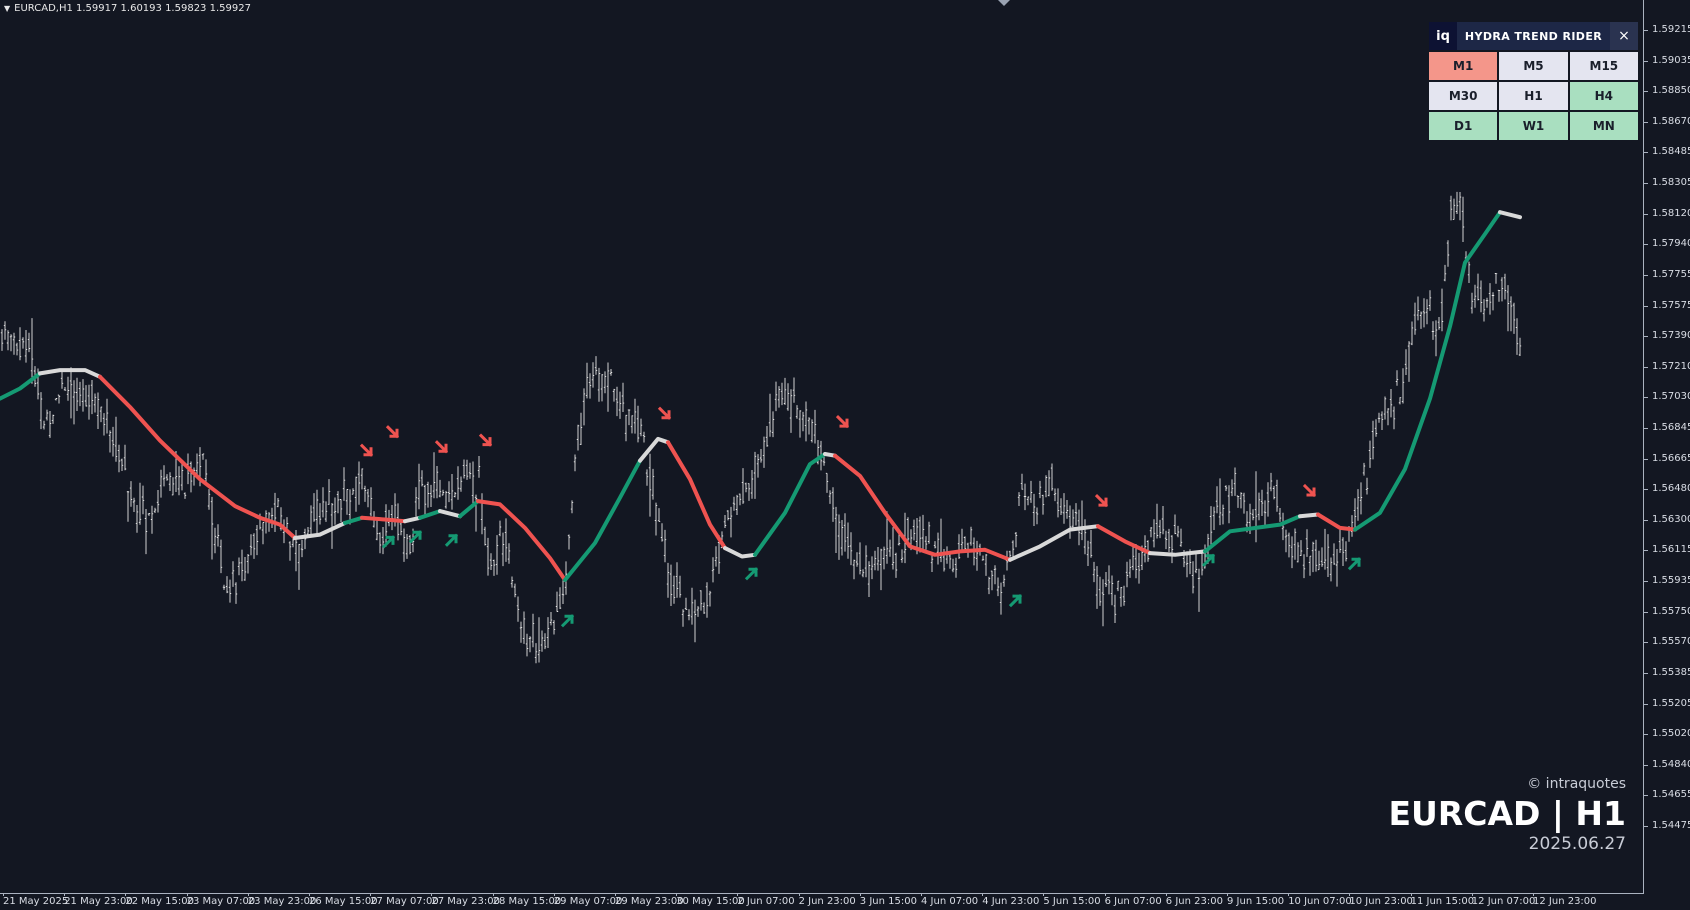  Describe the element at coordinates (842, 421) in the screenshot. I see `sell-arrow-icon` at that location.